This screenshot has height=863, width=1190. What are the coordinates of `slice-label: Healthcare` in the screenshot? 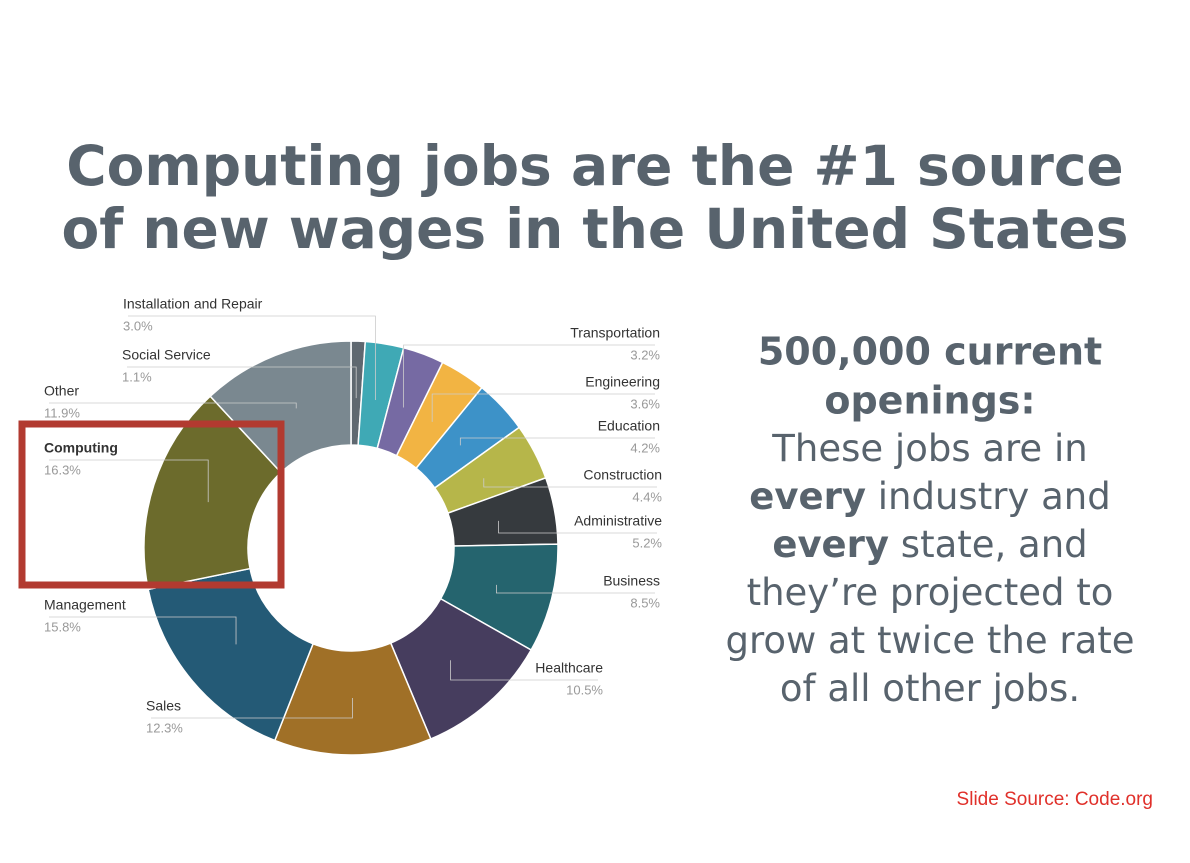 It's located at (569, 668).